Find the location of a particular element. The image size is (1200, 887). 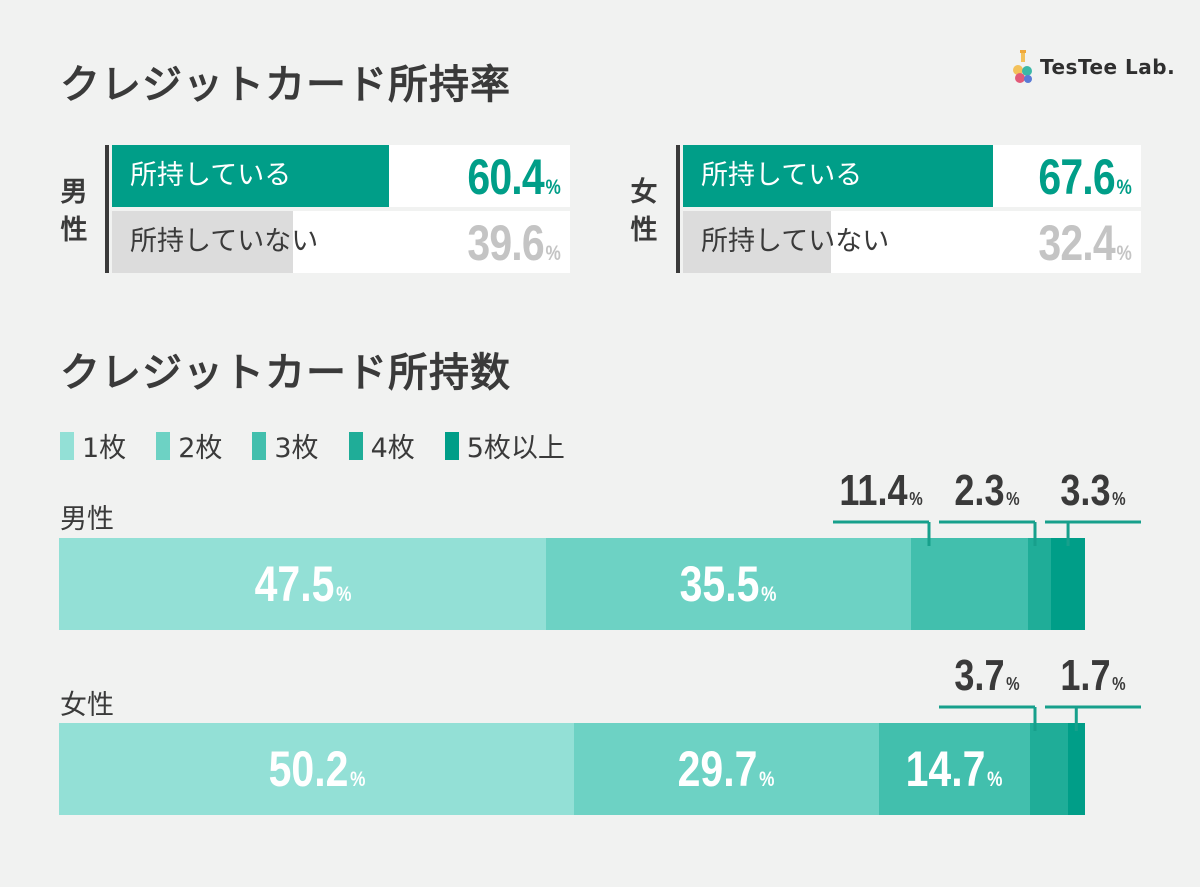

legend-item-2: 2枚 is located at coordinates (189, 445).